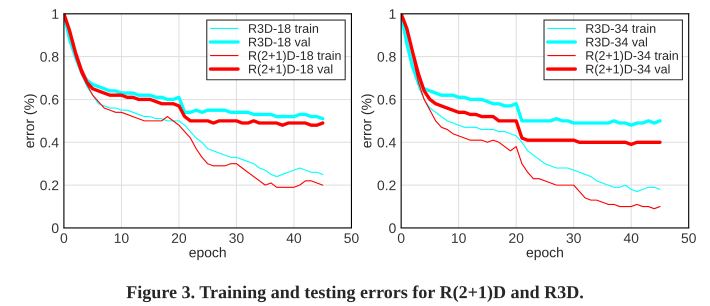  I want to click on legend-label: R3D-34 val, so click(616, 41).